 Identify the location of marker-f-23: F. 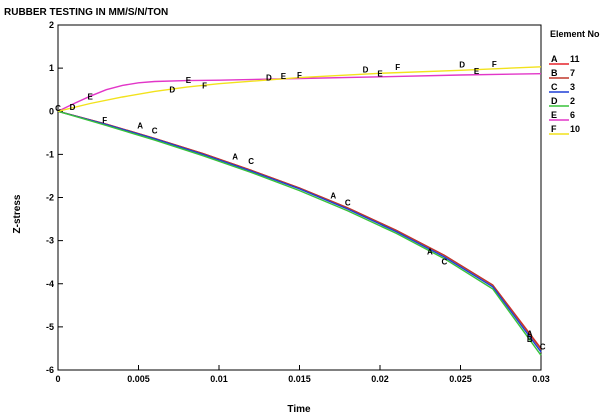
(494, 64).